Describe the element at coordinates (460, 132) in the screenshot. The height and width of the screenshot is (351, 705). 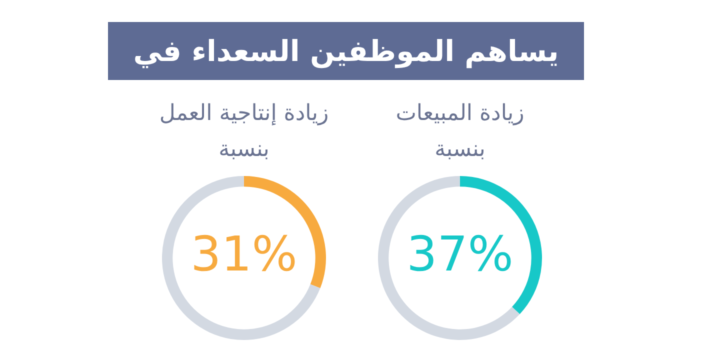
I see `chart-title: زيادة المبيعات بنسبة` at that location.